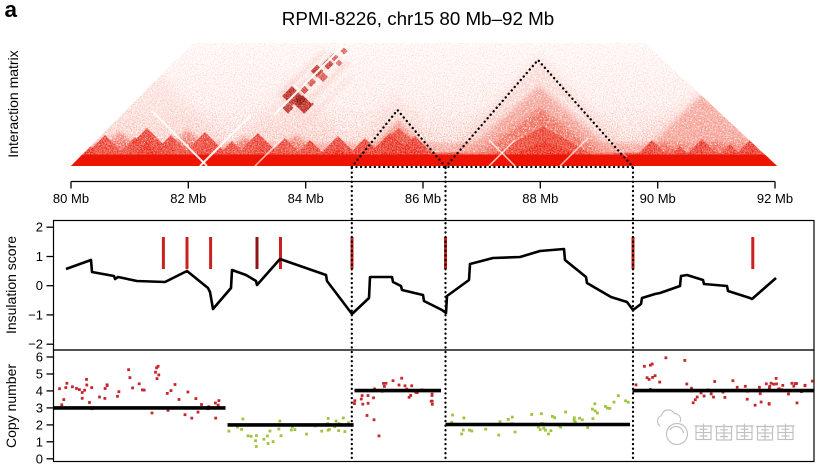  Describe the element at coordinates (13, 103) in the screenshot. I see `svg-text: Interaction matrix` at that location.